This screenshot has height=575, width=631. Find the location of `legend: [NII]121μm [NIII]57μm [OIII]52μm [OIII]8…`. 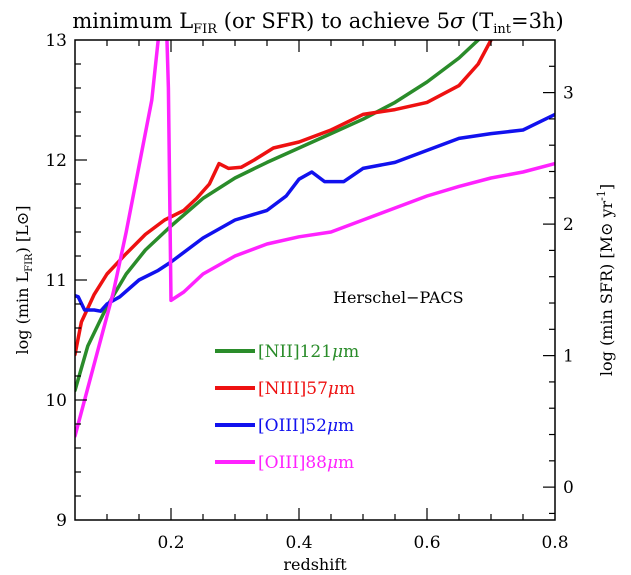

legend: [NII]121μm [NIII]57μm [OIII]52μm [OIII]8… is located at coordinates (287, 407).